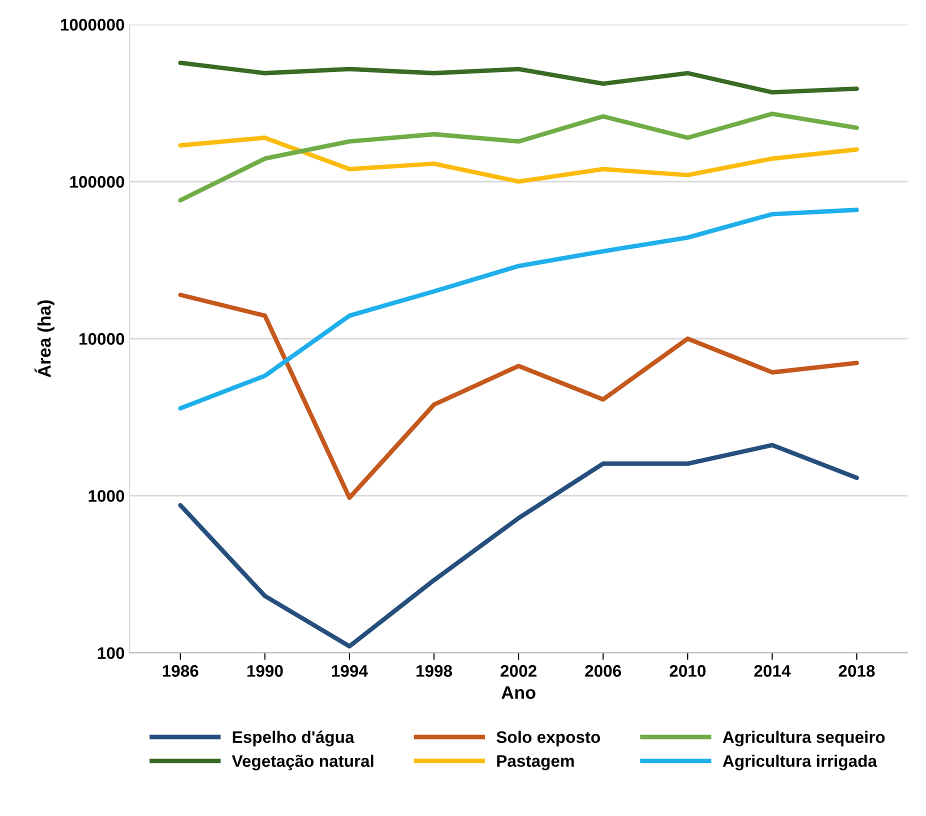 Image resolution: width=926 pixels, height=816 pixels. Describe the element at coordinates (293, 738) in the screenshot. I see `legend-label: Espelho d'água` at that location.